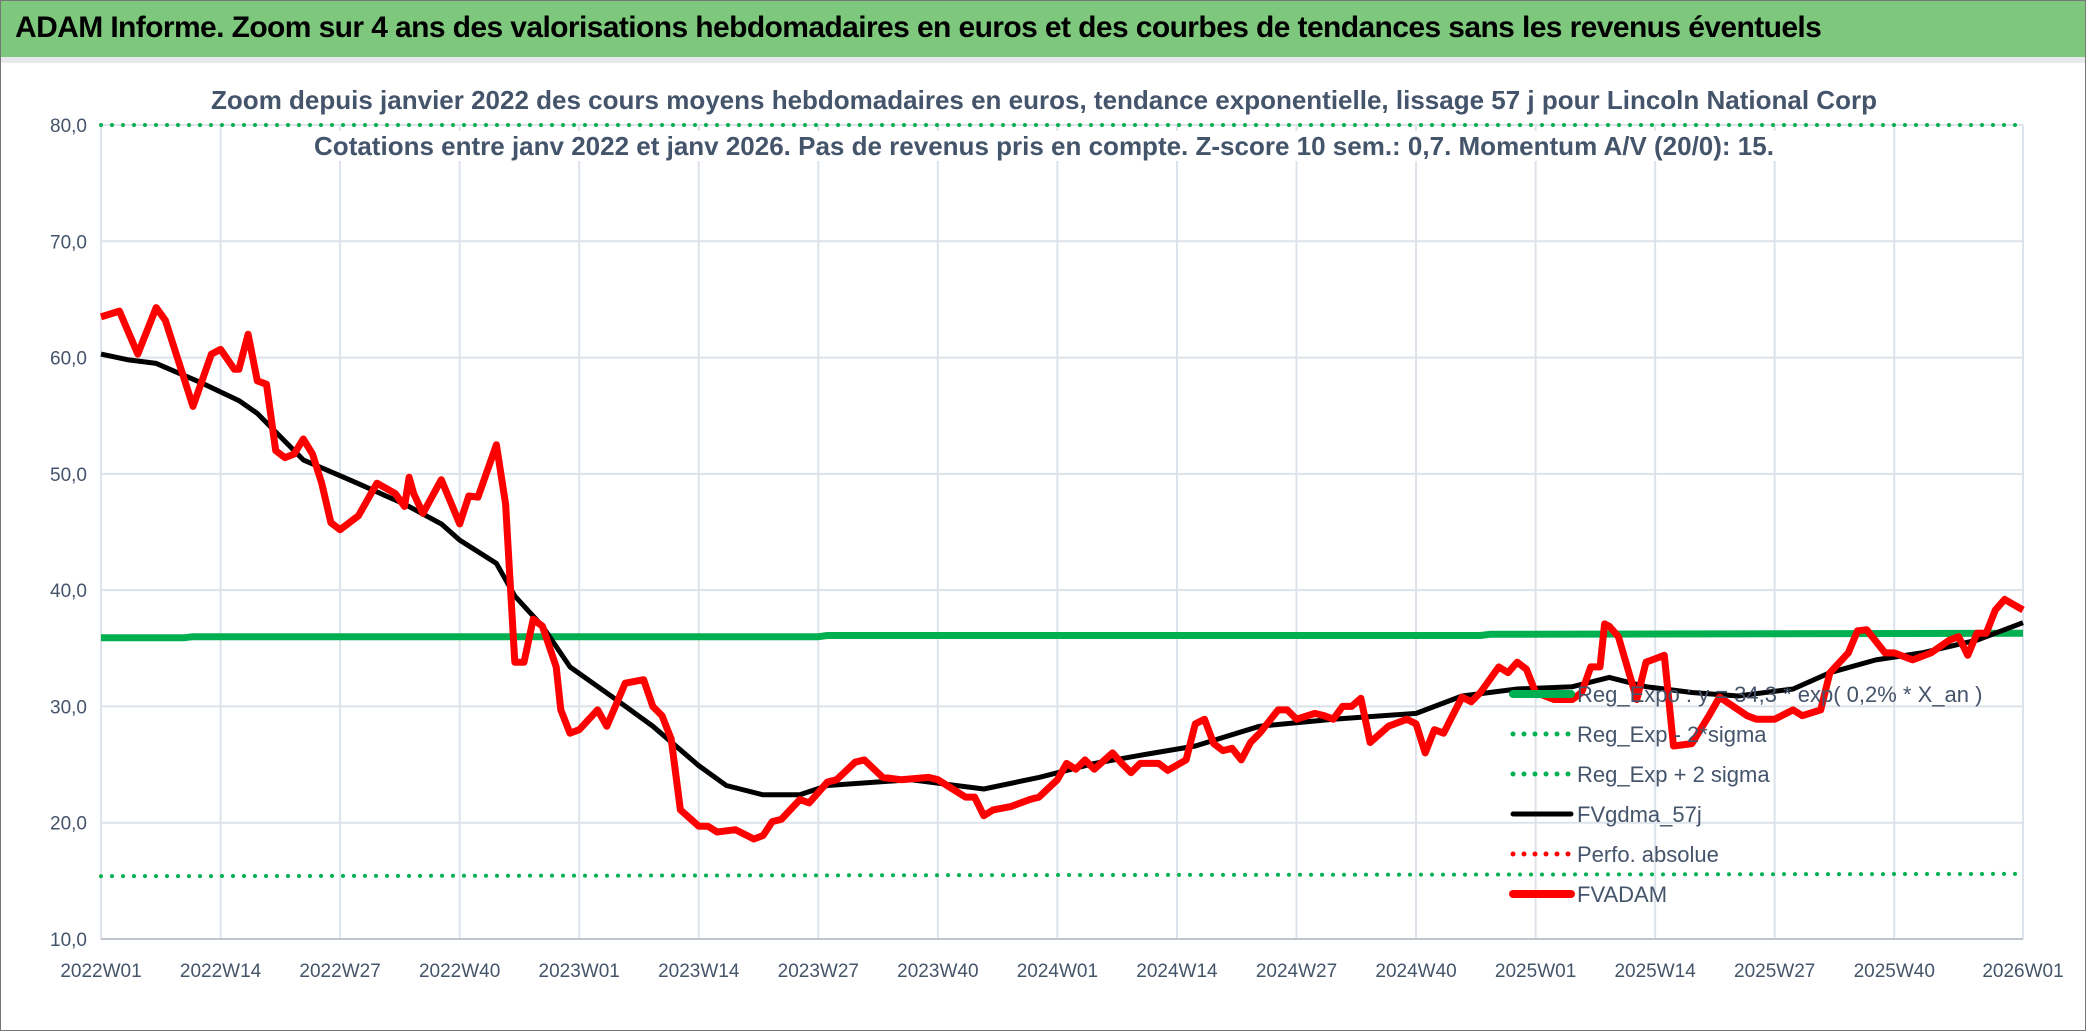  I want to click on x-tick-label: 2022W40, so click(459, 971).